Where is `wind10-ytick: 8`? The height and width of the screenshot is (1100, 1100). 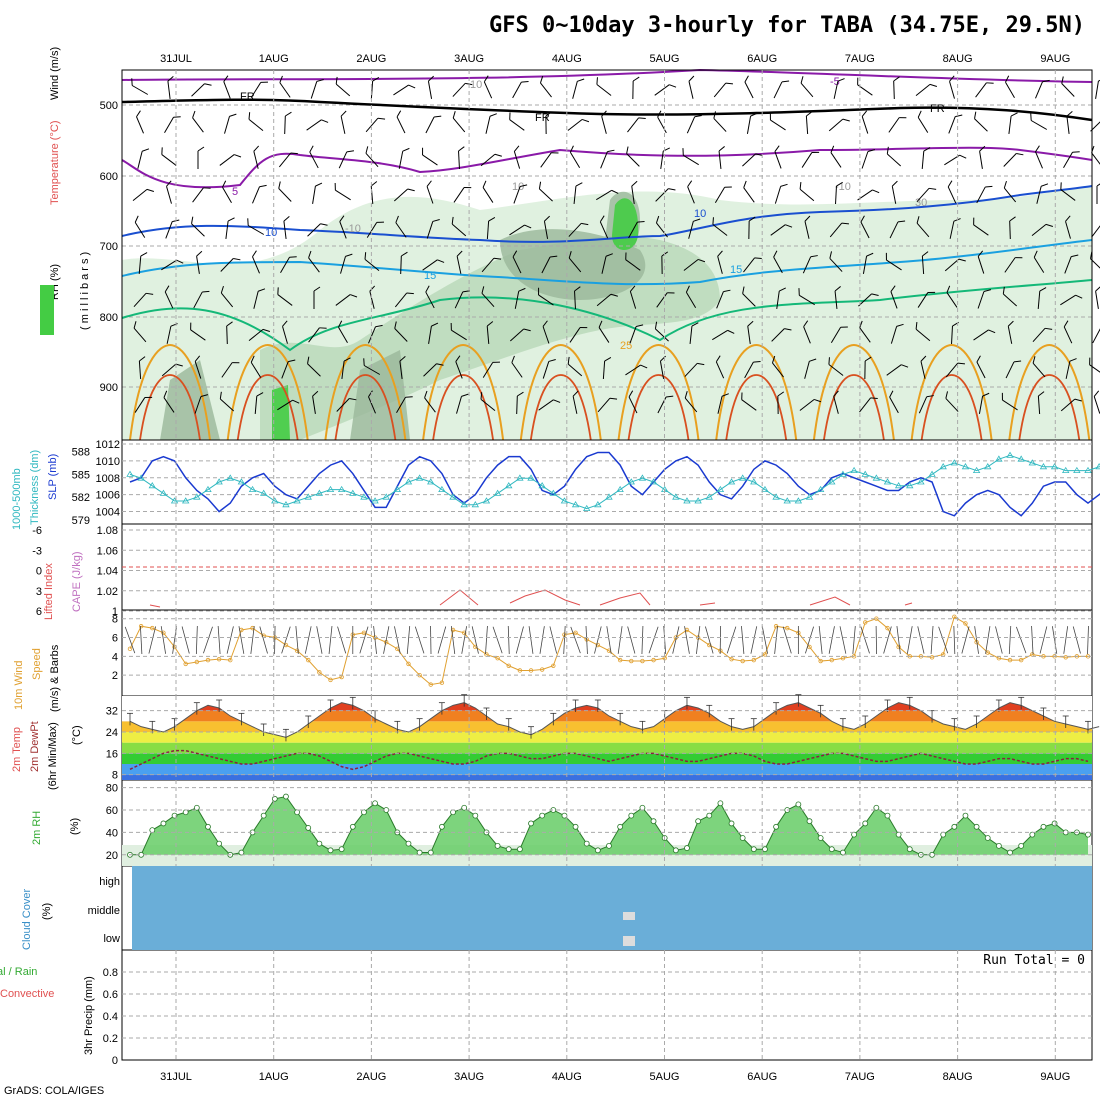 wind10-ytick: 8 is located at coordinates (115, 620).